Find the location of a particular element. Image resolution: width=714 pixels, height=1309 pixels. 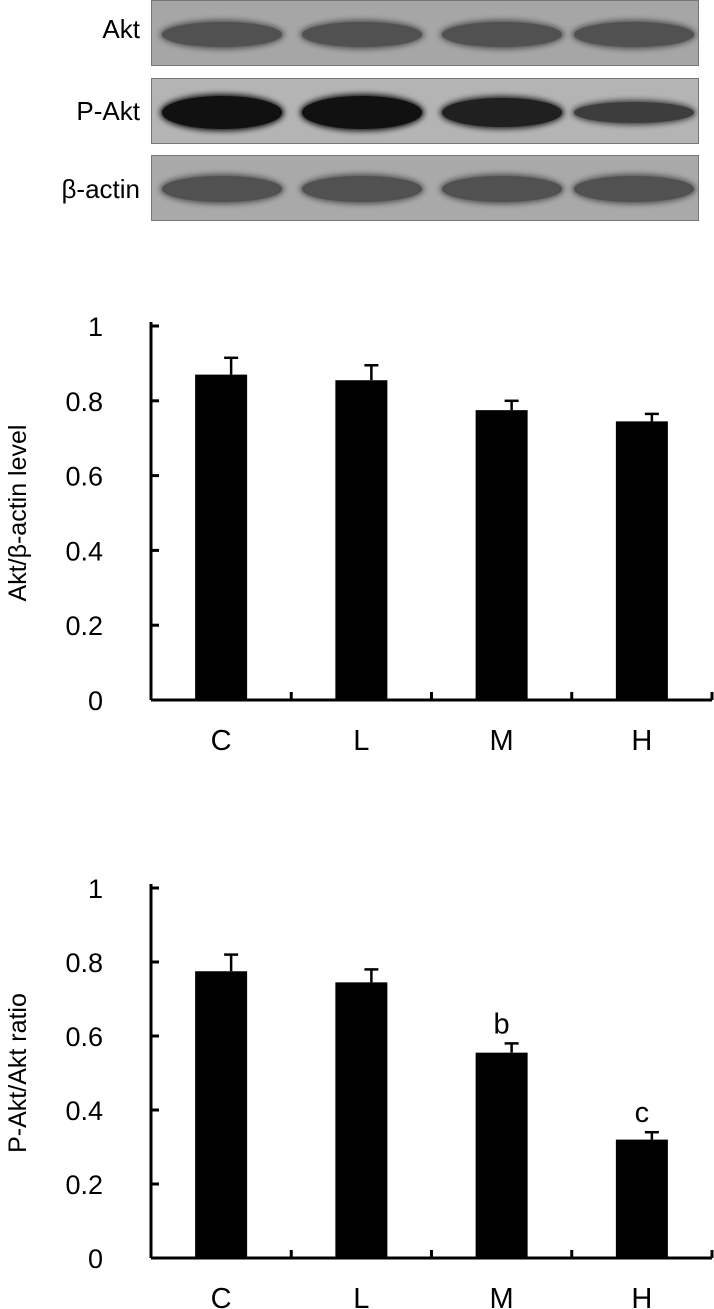

blot-label-akt: Akt is located at coordinates (121, 29).